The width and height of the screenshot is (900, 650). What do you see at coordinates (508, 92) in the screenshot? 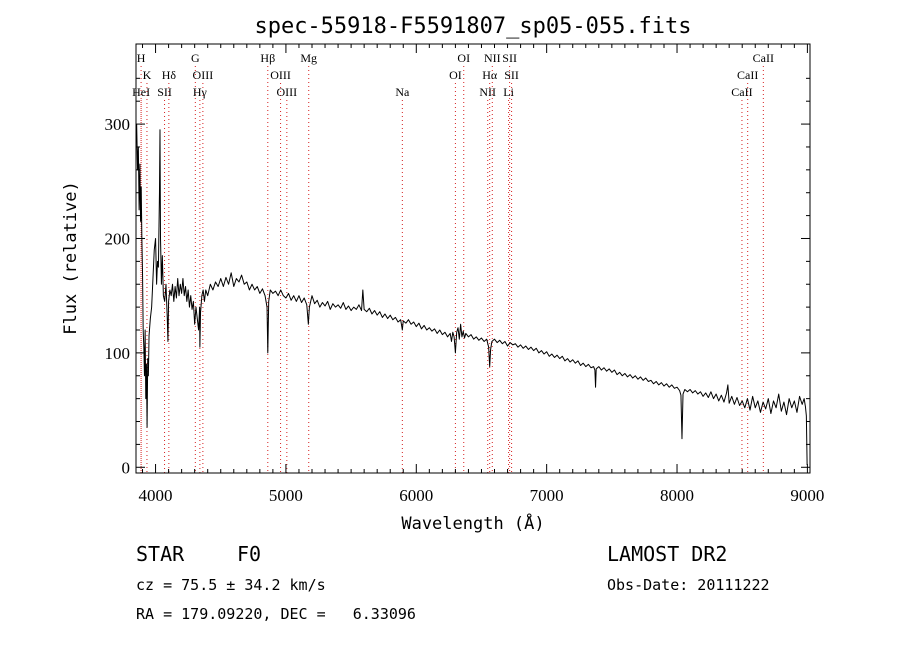
I see `reference-line-label: Li` at bounding box center [508, 92].